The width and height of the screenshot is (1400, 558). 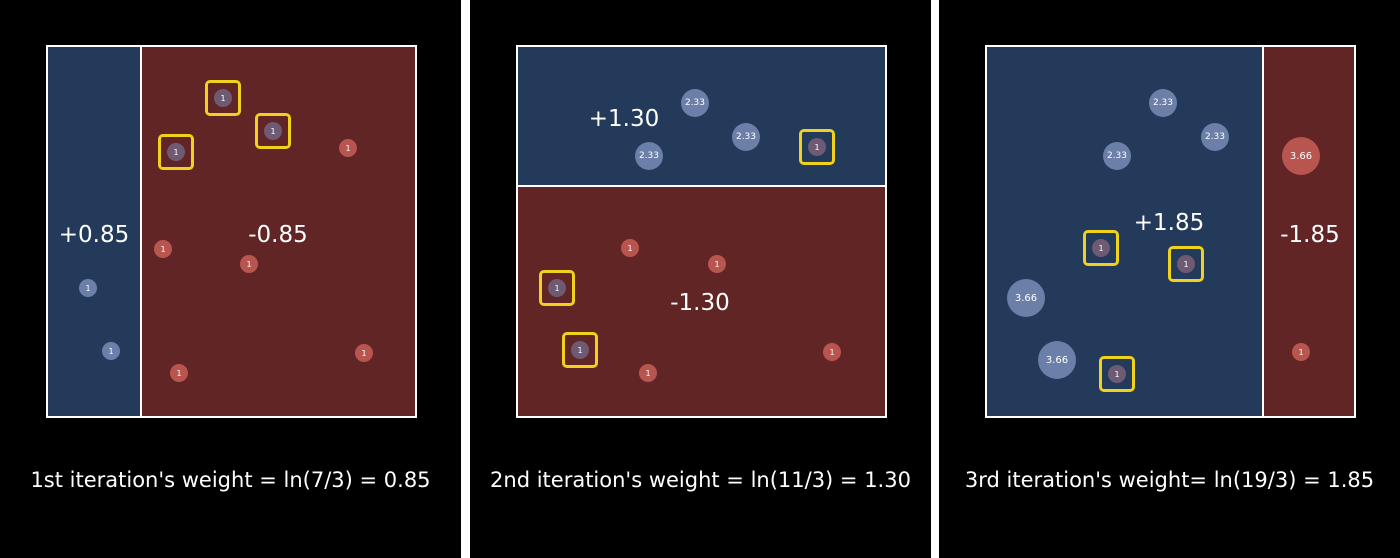 I want to click on negative-region, so click(x=701, y=301).